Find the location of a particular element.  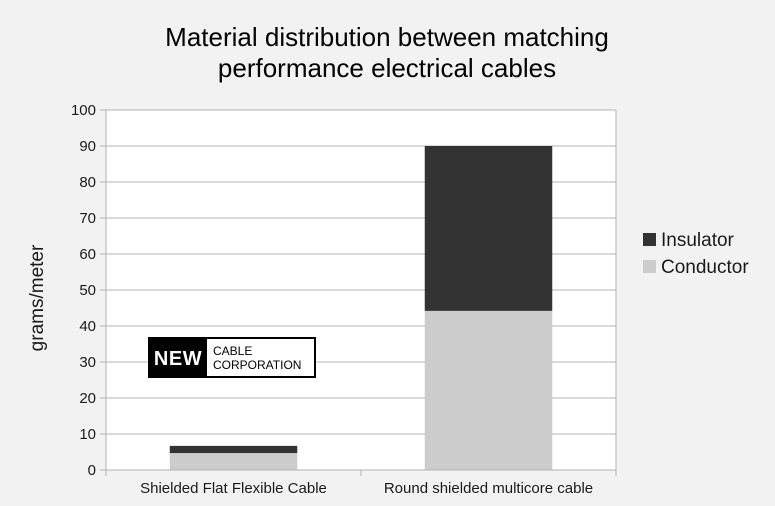

y-tick-label-30: 30 is located at coordinates (87, 362).